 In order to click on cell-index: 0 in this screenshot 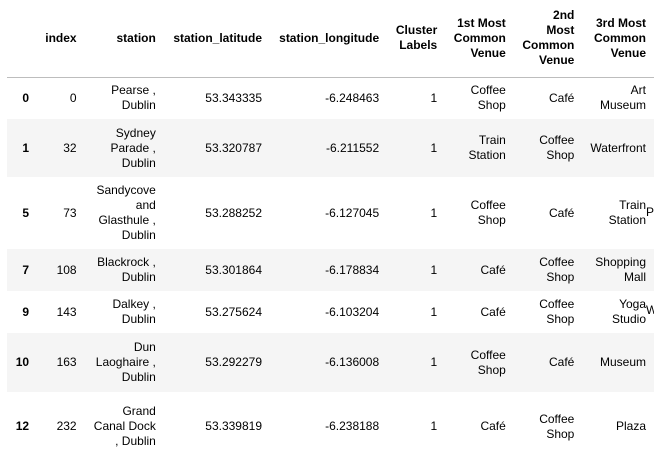, I will do `click(73, 97)`.